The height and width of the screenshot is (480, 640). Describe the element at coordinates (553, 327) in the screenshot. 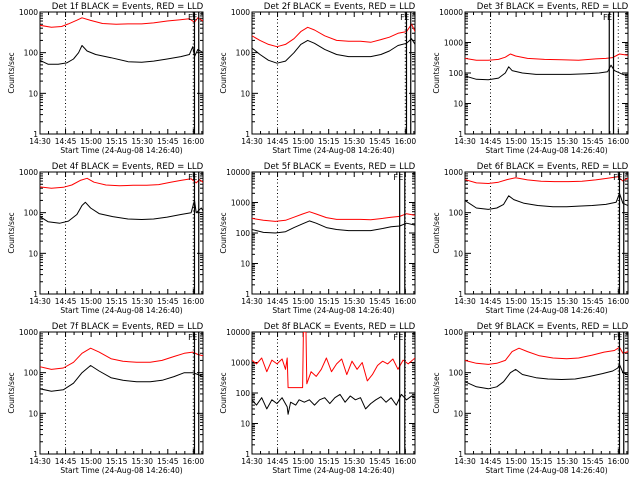

I see `panel-title: Det 9f BLACK = Events, RED = LLD` at that location.